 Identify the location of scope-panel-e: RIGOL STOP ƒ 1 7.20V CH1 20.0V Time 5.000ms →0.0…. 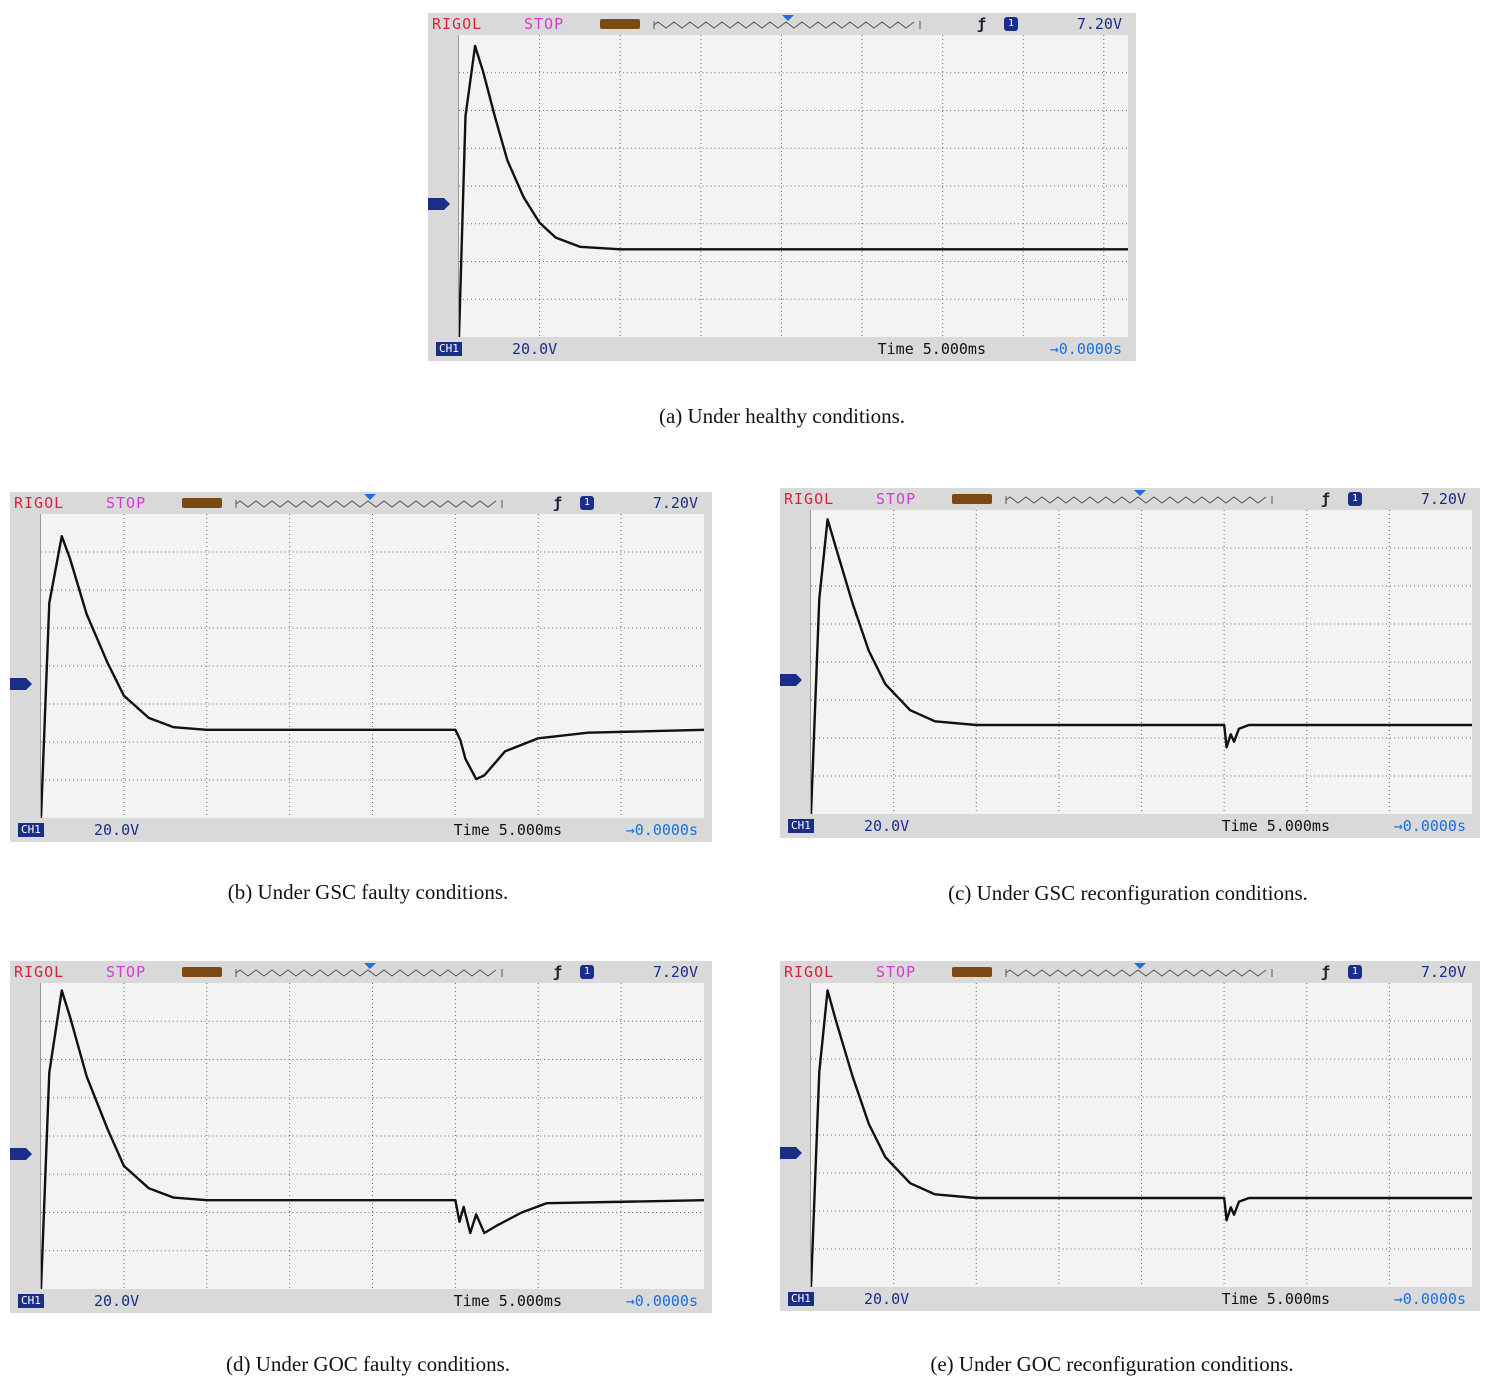
(1130, 1136).